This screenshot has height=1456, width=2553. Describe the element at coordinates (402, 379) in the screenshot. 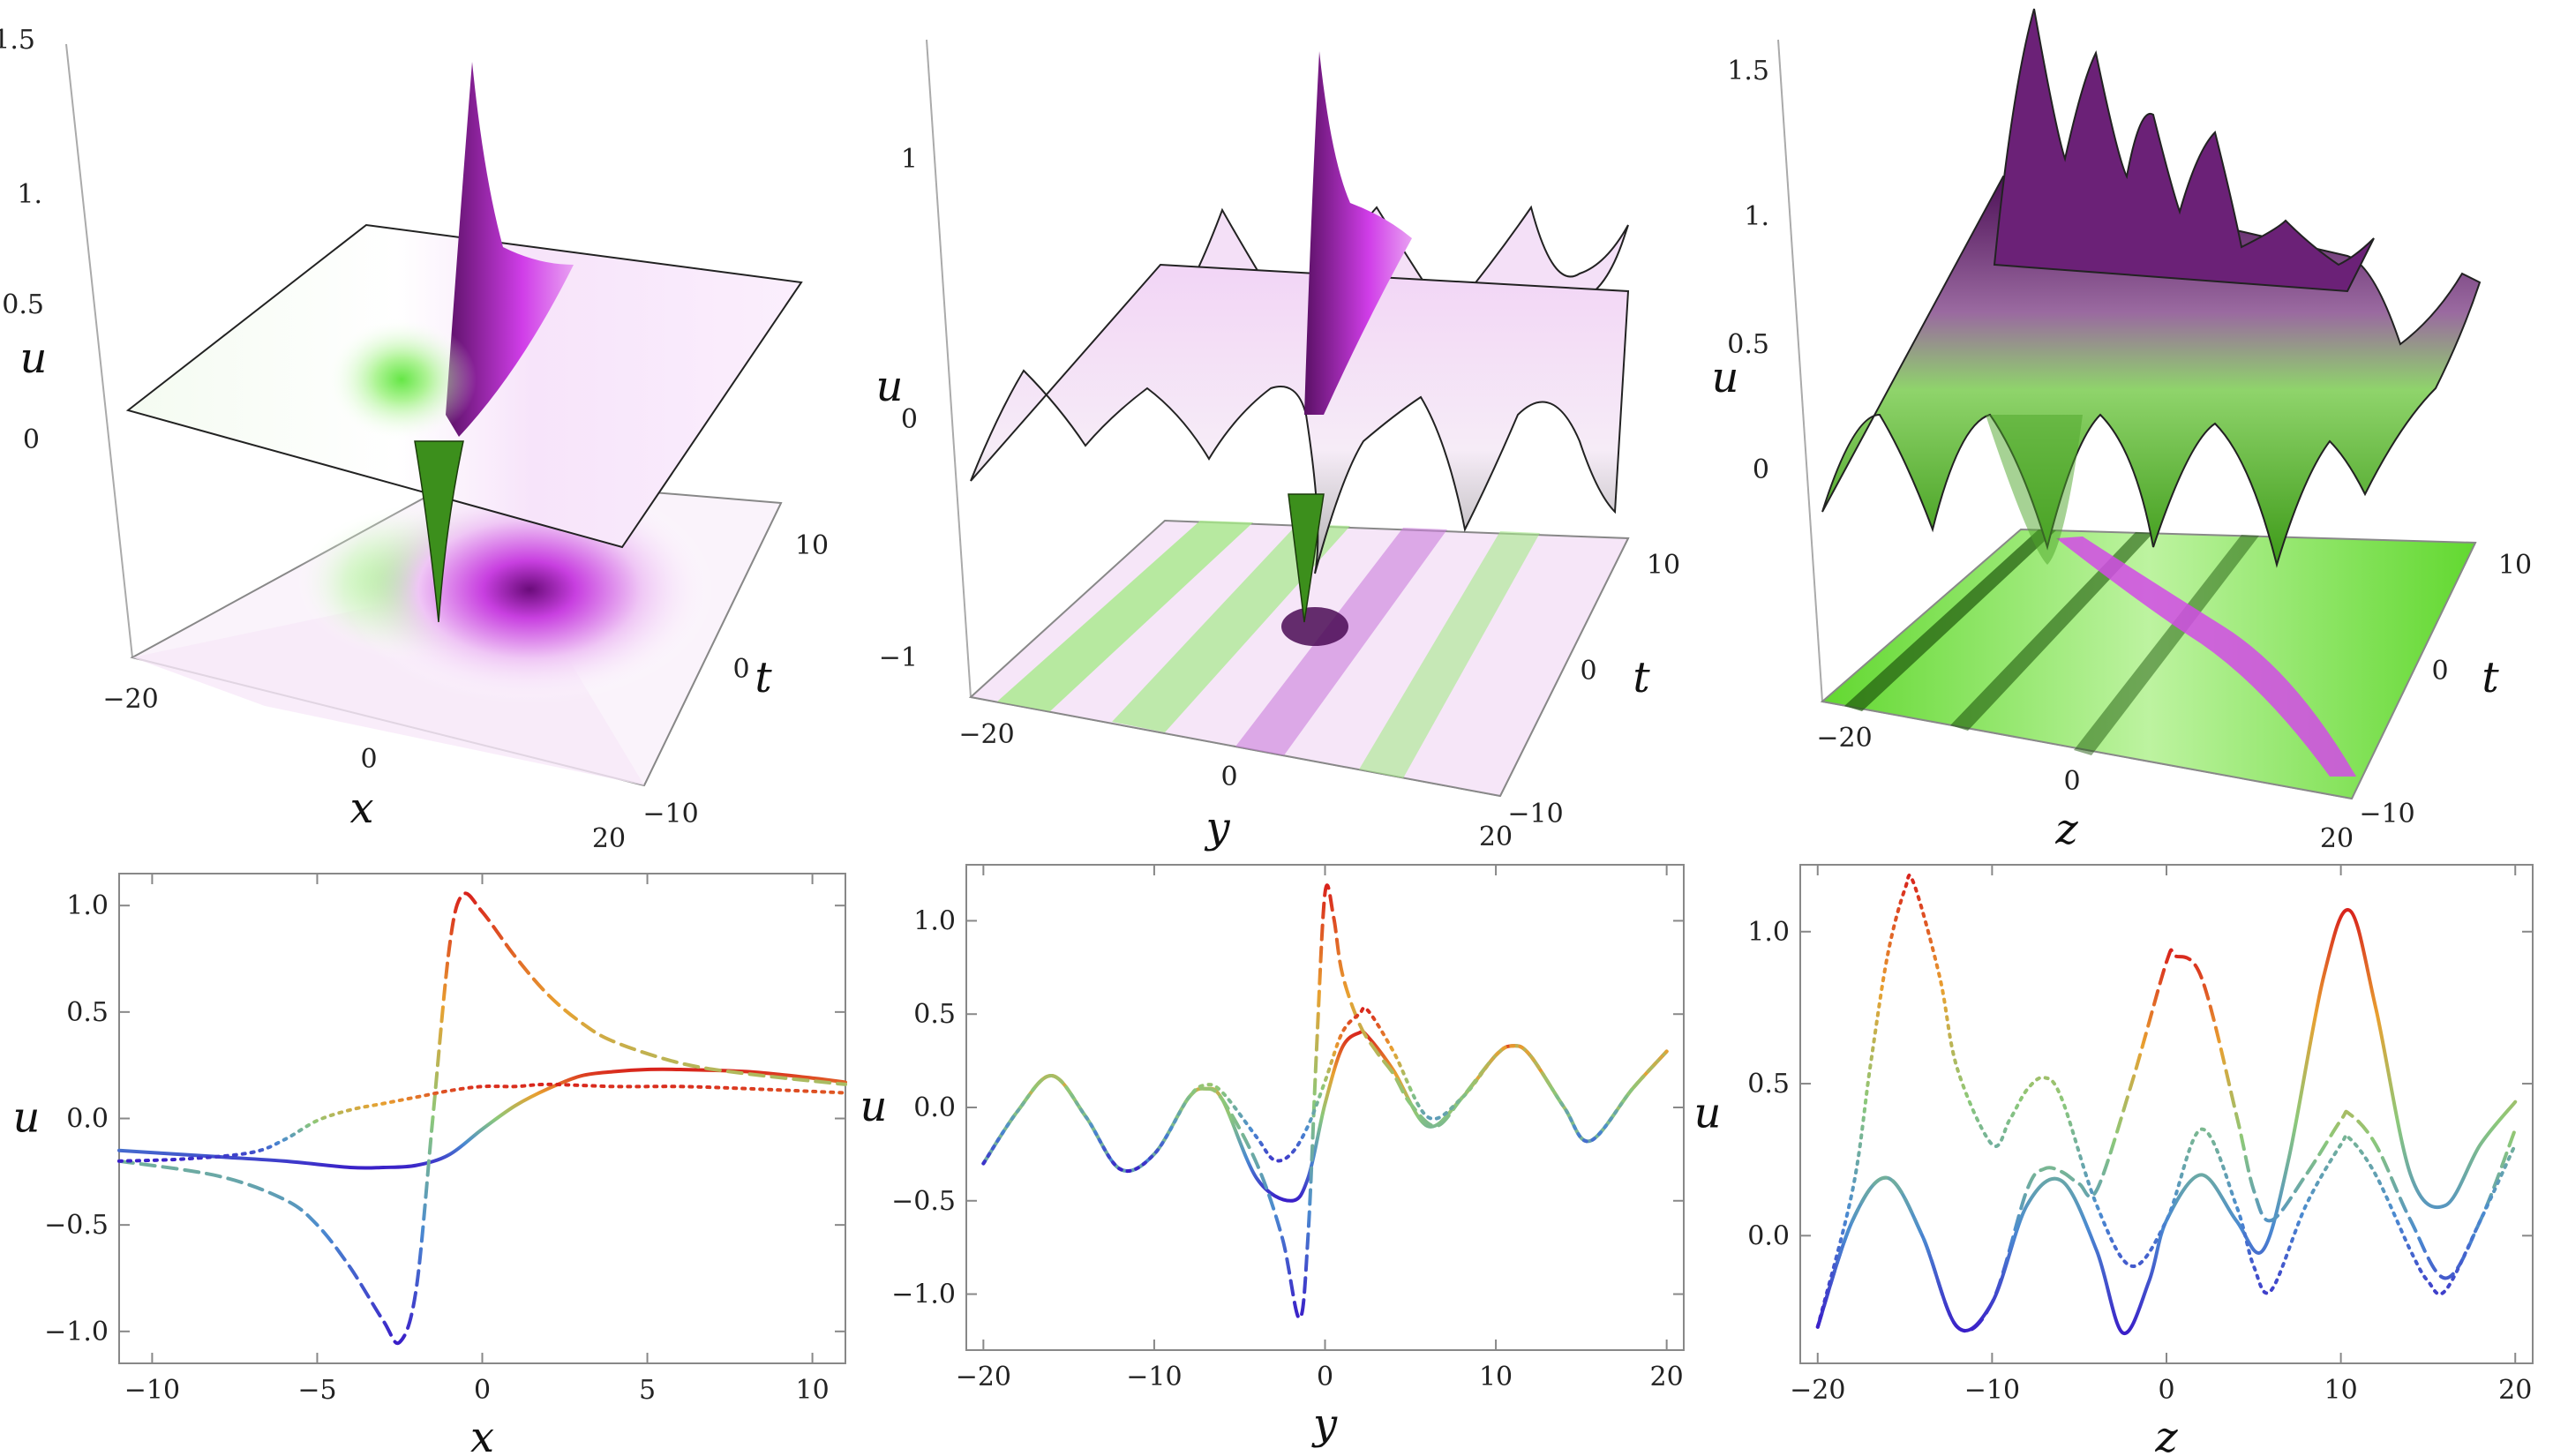

I see `surface-green-shade` at that location.